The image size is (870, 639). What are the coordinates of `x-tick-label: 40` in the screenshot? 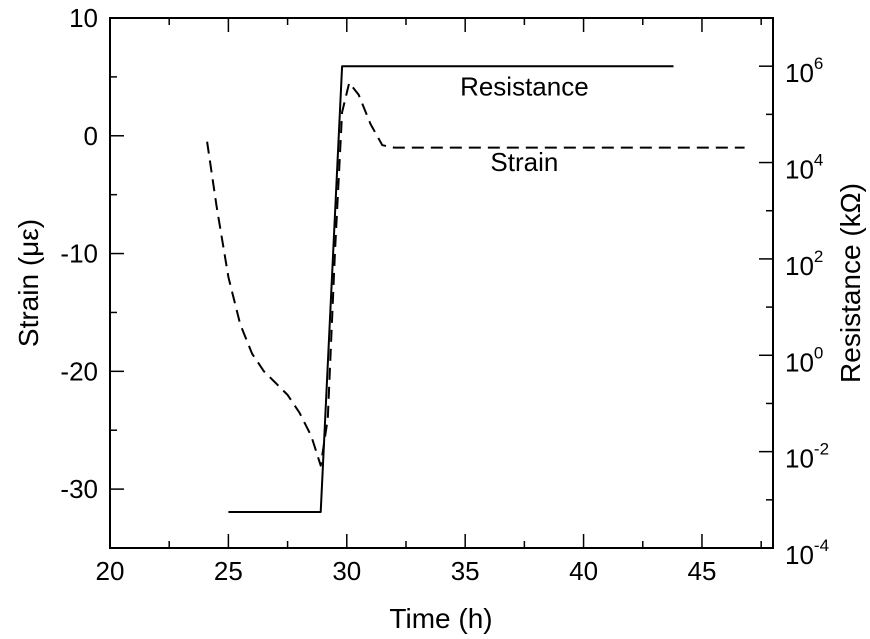 It's located at (583, 571).